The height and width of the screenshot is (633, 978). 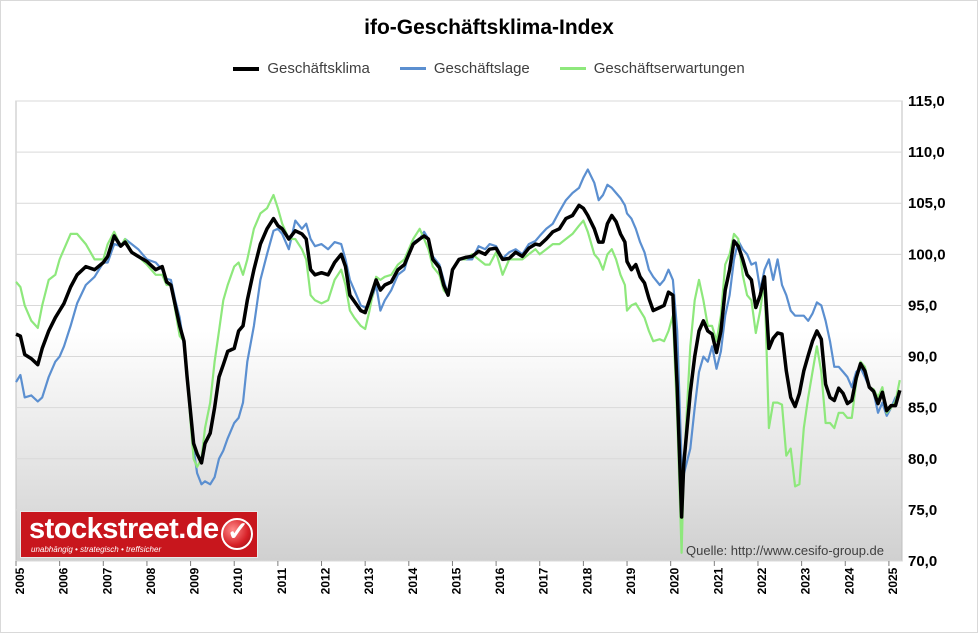 I want to click on legend-label-geschaeftsklima: Geschäftsklima, so click(x=318, y=68).